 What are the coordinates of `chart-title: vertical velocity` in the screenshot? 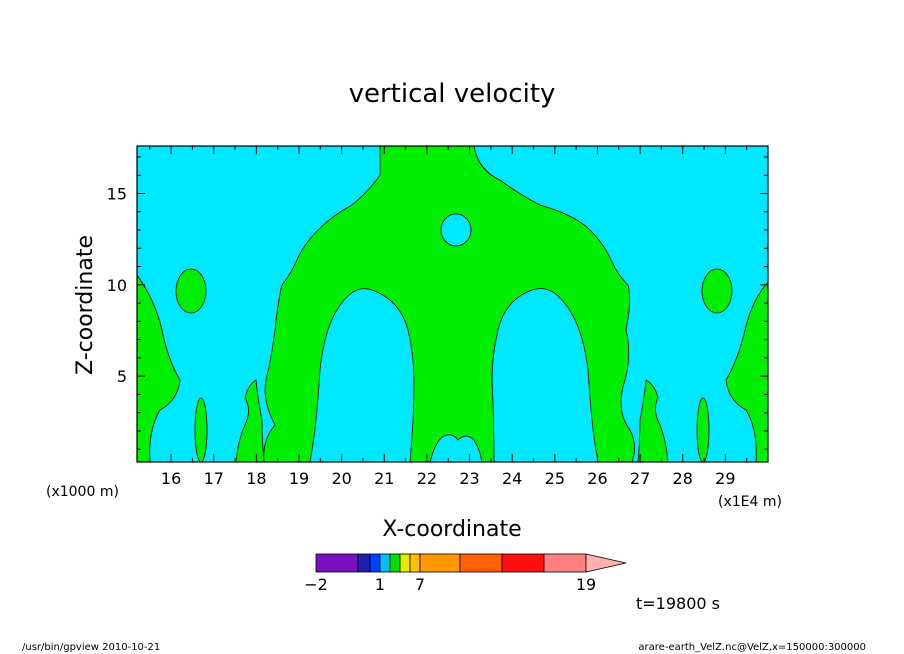 It's located at (452, 94).